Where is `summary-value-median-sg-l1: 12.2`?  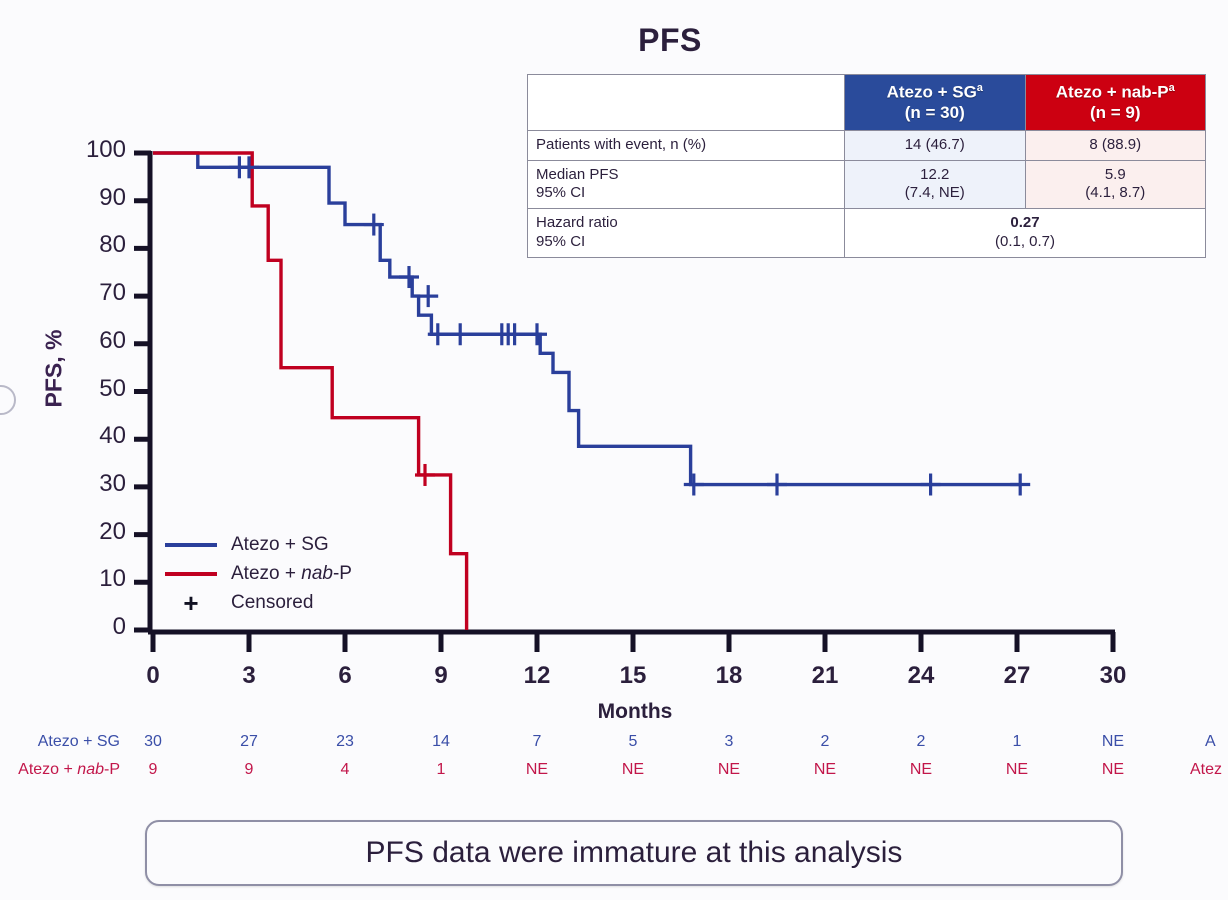 summary-value-median-sg-l1: 12.2 is located at coordinates (935, 174).